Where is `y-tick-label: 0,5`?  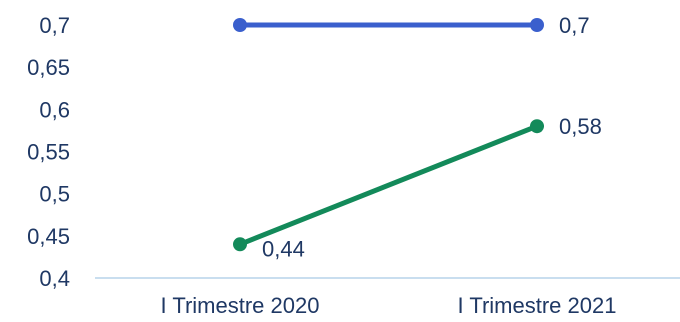 y-tick-label: 0,5 is located at coordinates (54, 194).